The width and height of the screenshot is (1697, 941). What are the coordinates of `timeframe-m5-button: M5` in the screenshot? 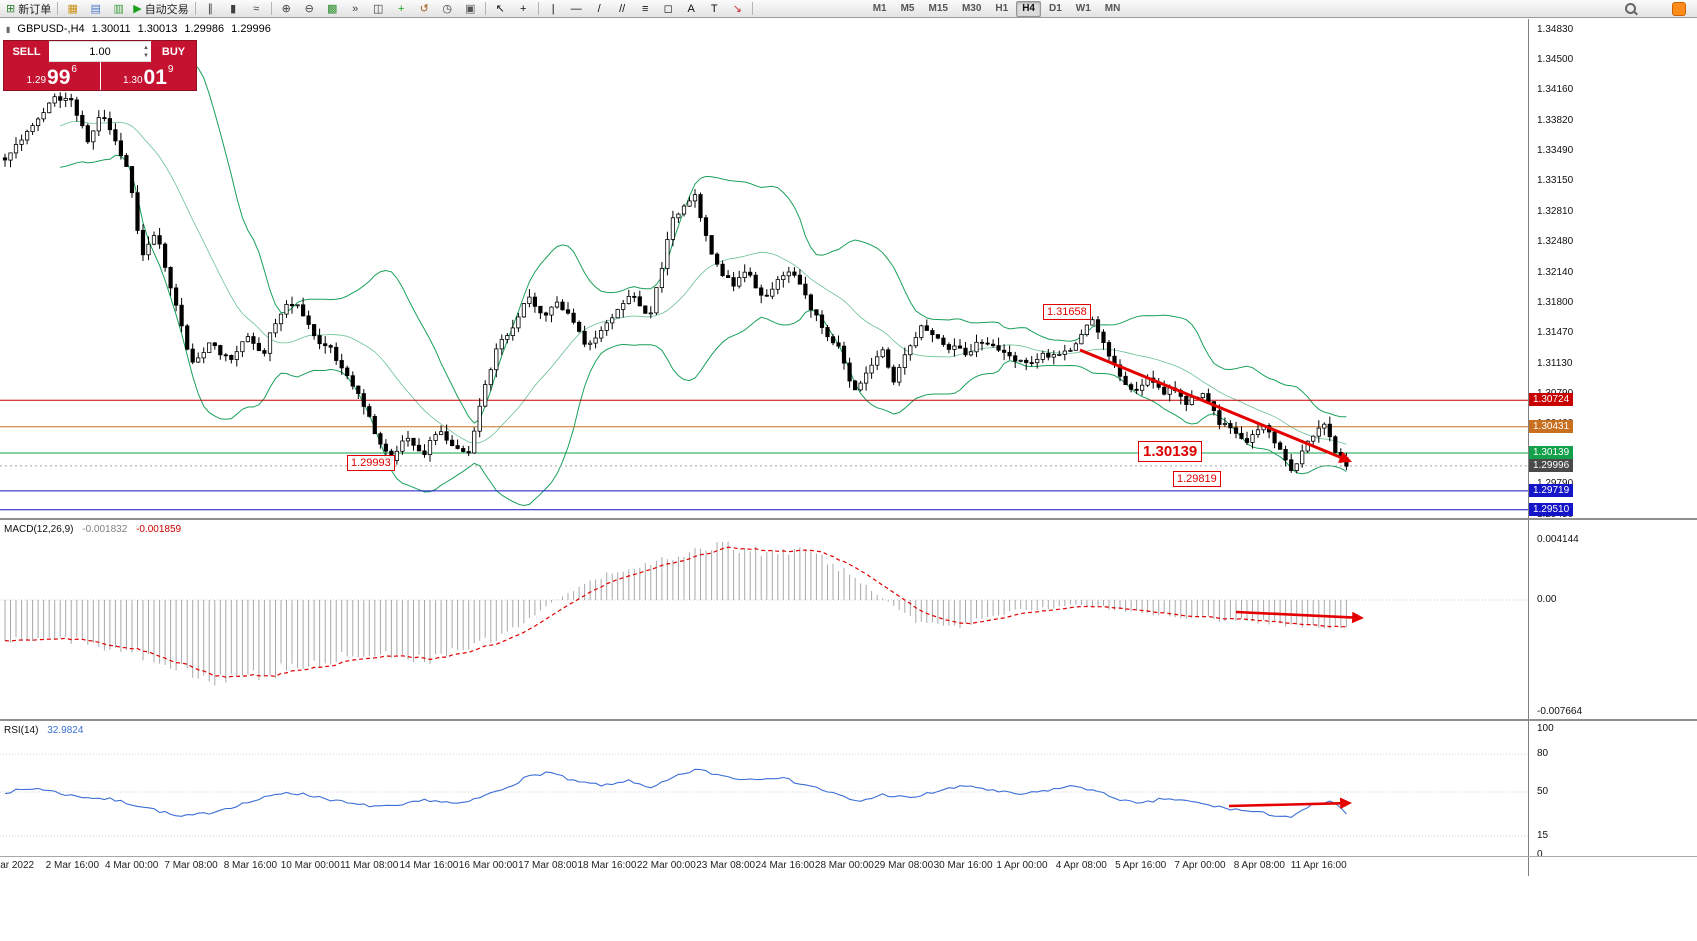 It's located at (907, 8).